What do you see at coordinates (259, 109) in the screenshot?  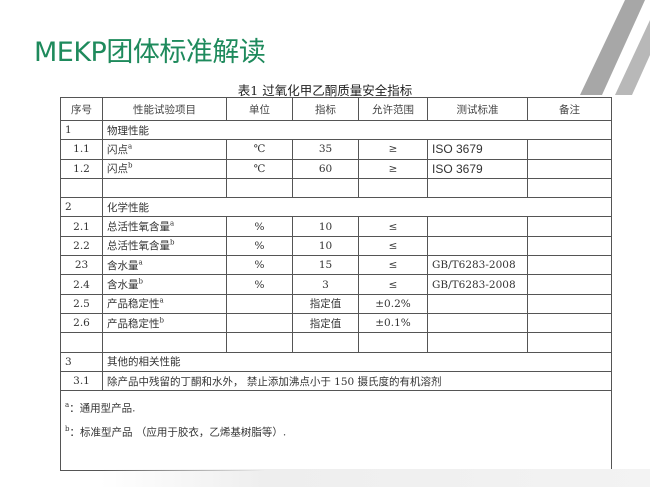 I see `column-header: 单位` at bounding box center [259, 109].